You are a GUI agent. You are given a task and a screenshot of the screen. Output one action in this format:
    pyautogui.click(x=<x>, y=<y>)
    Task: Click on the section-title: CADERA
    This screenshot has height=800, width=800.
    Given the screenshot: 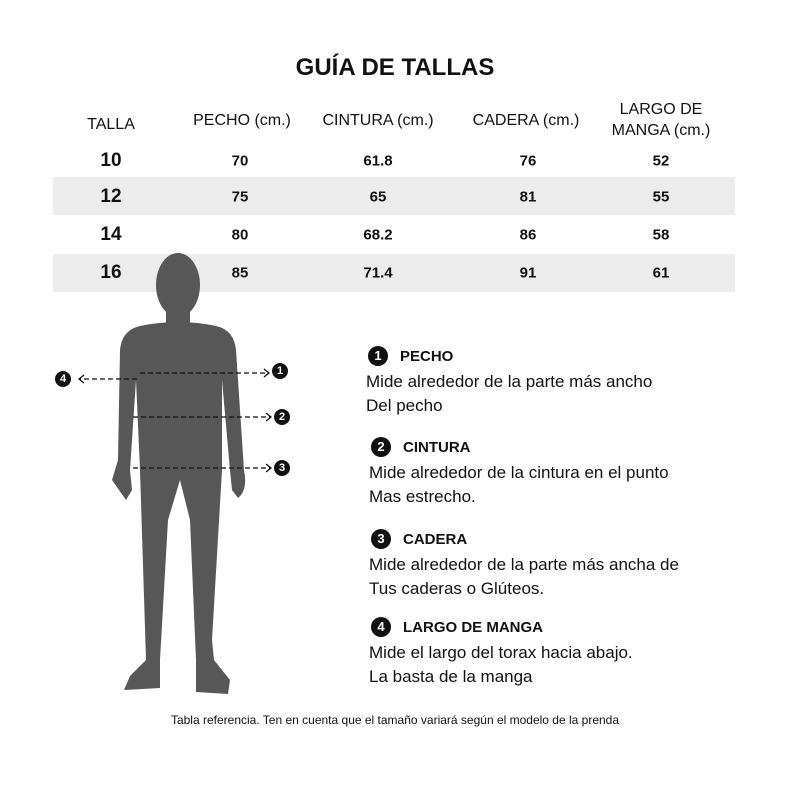 What is the action you would take?
    pyautogui.click(x=435, y=539)
    